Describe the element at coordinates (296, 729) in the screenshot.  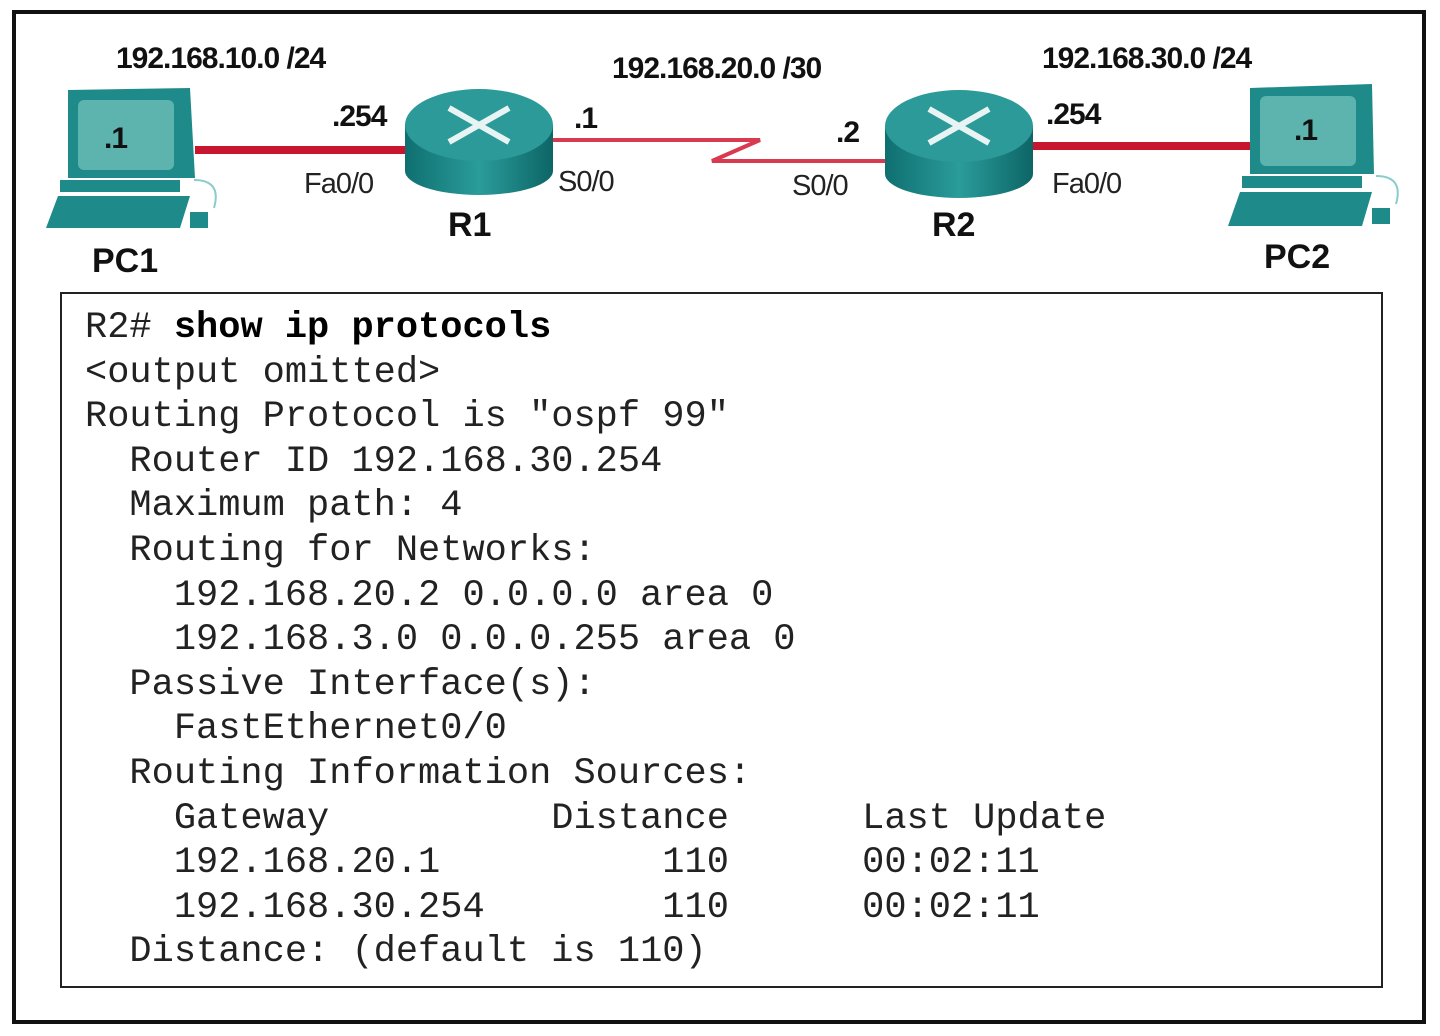
I see `output-line: FastEthernet0/0` at that location.